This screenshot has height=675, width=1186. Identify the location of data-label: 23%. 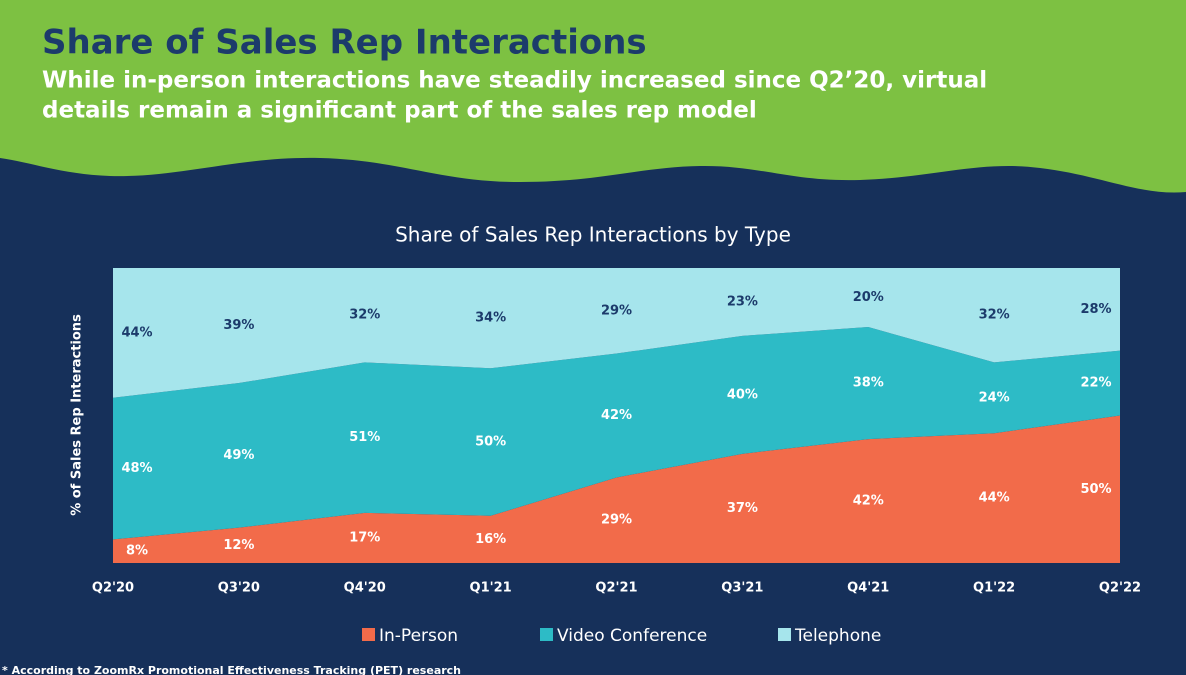
(742, 301).